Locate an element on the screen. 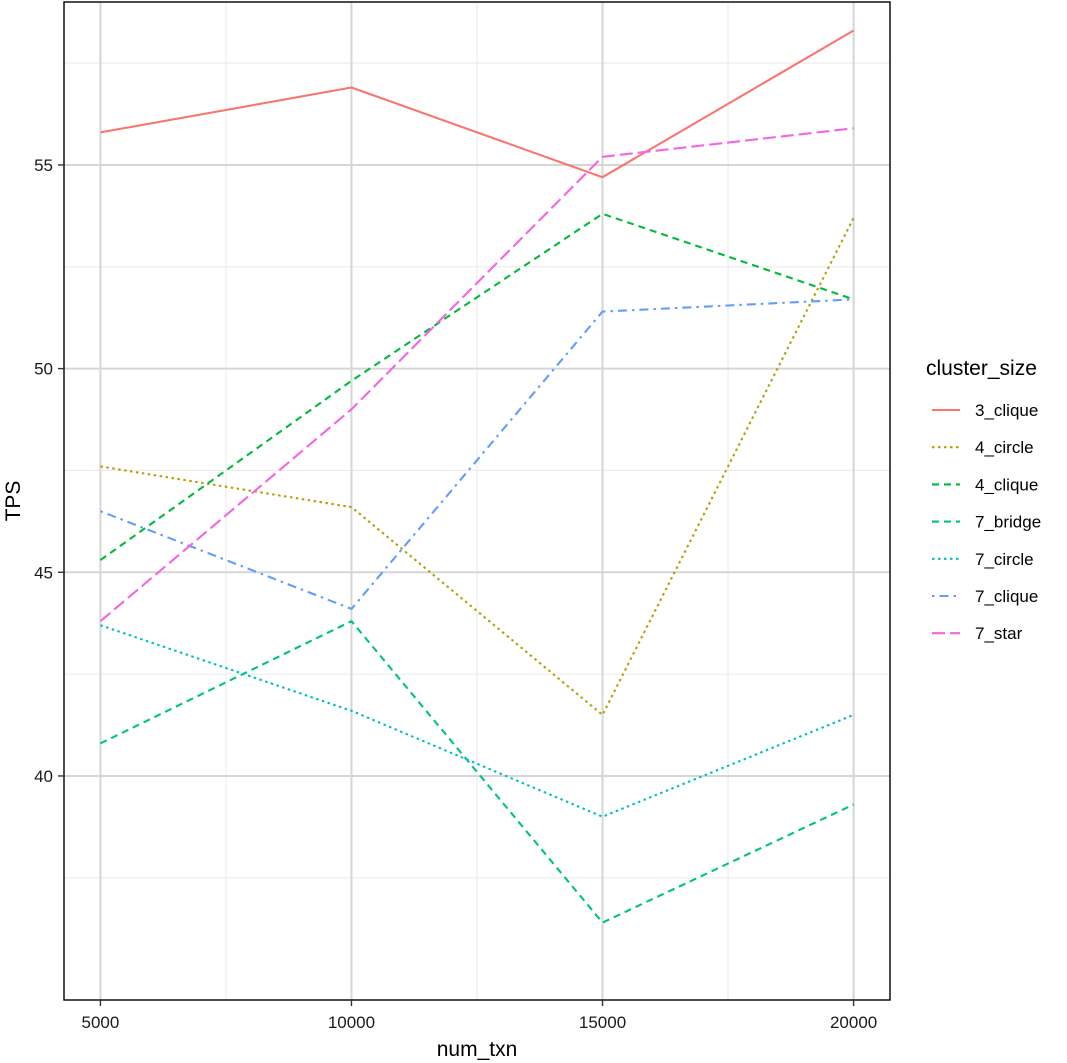 The image size is (1067, 1063). x-tick-label: 15000 is located at coordinates (602, 1022).